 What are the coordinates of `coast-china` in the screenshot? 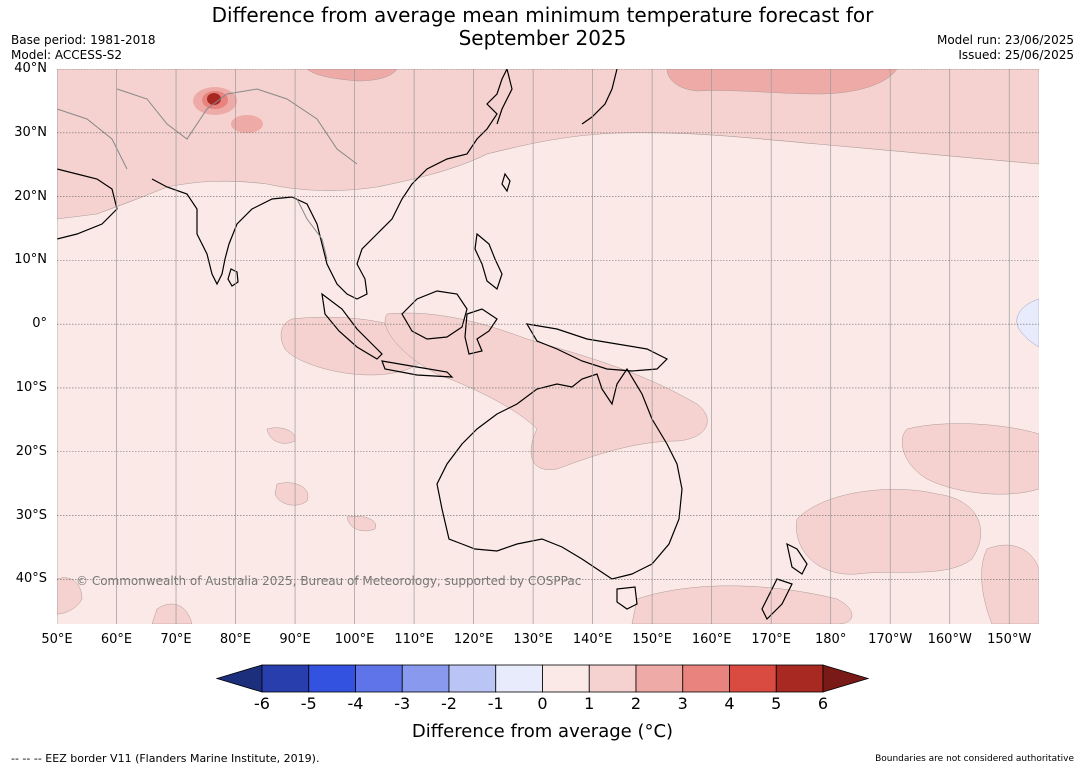 It's located at (504, 97).